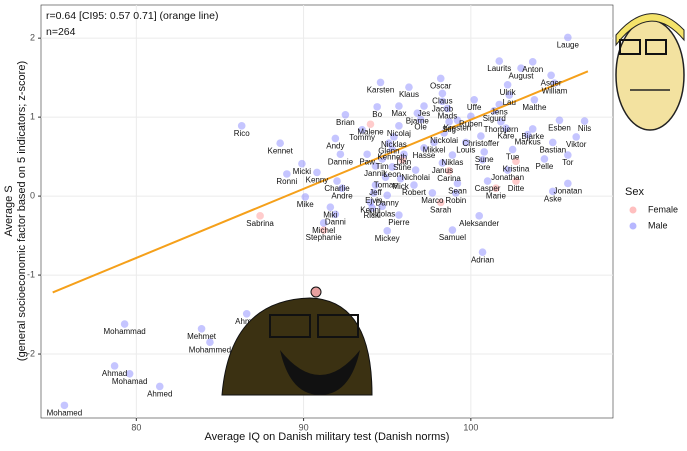 This screenshot has height=451, width=687. I want to click on point-label: Dan, so click(404, 161).